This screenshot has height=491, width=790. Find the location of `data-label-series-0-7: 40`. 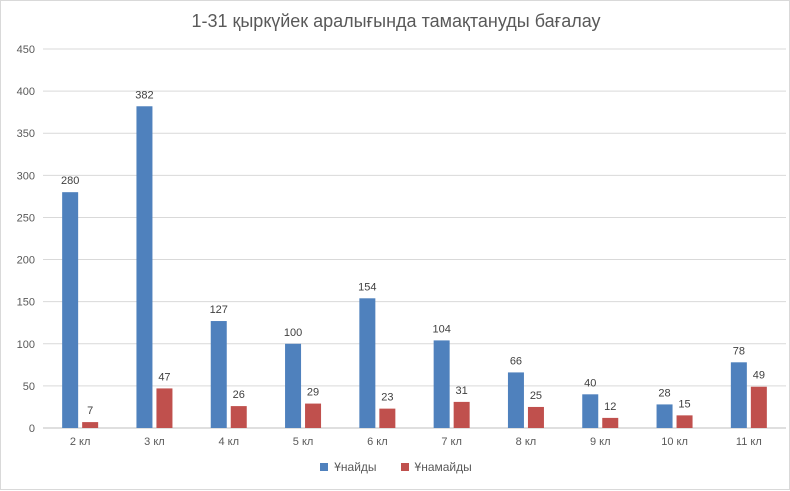

data-label-series-0-7: 40 is located at coordinates (590, 383).